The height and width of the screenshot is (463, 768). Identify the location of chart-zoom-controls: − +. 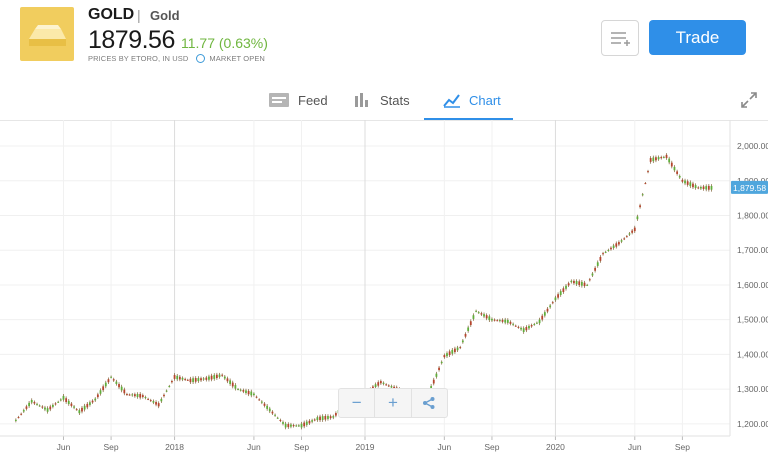
(393, 403).